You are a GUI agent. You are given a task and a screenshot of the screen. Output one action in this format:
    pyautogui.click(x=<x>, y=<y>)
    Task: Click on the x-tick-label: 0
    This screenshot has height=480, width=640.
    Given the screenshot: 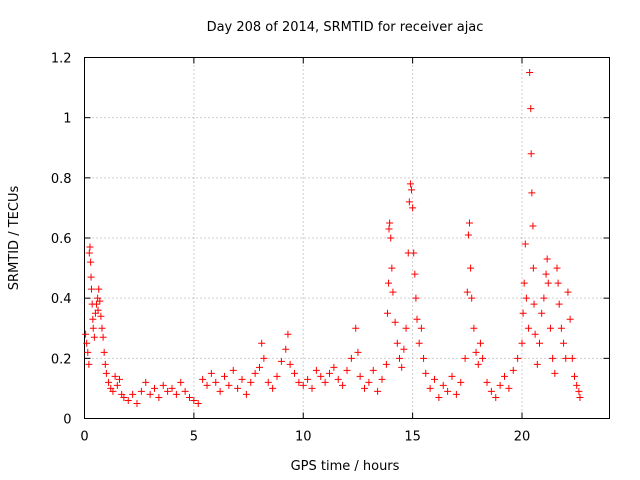 What is the action you would take?
    pyautogui.click(x=84, y=437)
    